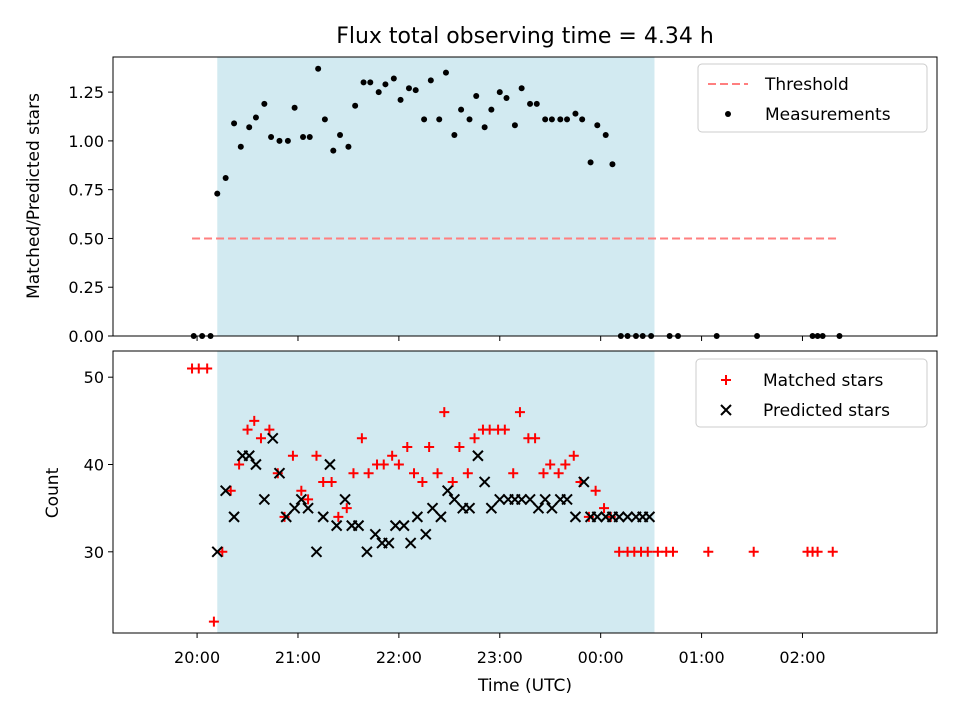 The width and height of the screenshot is (960, 720). Describe the element at coordinates (601, 657) in the screenshot. I see `x-tick-label: 00:00` at that location.